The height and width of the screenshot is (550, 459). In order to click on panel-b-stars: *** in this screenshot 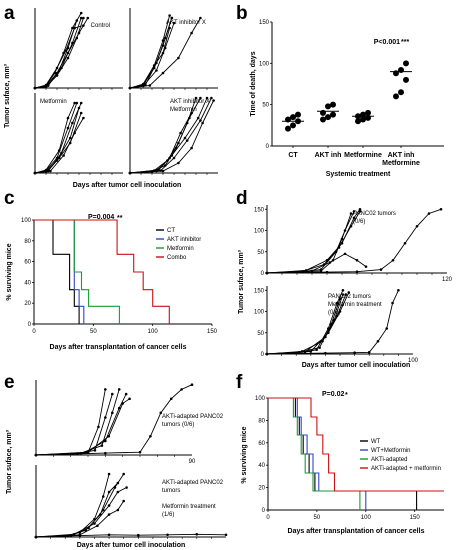, I will do `click(405, 42)`.